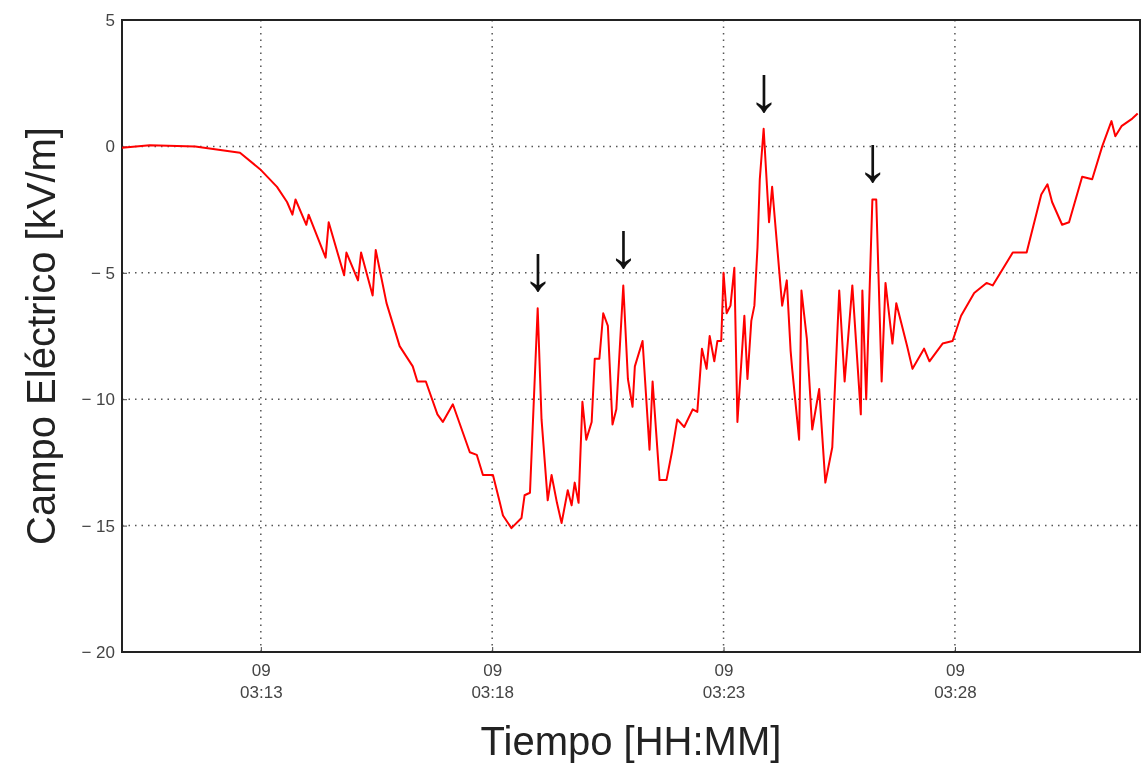 This screenshot has width=1142, height=768. I want to click on y-tick-label: − 20, so click(98, 652).